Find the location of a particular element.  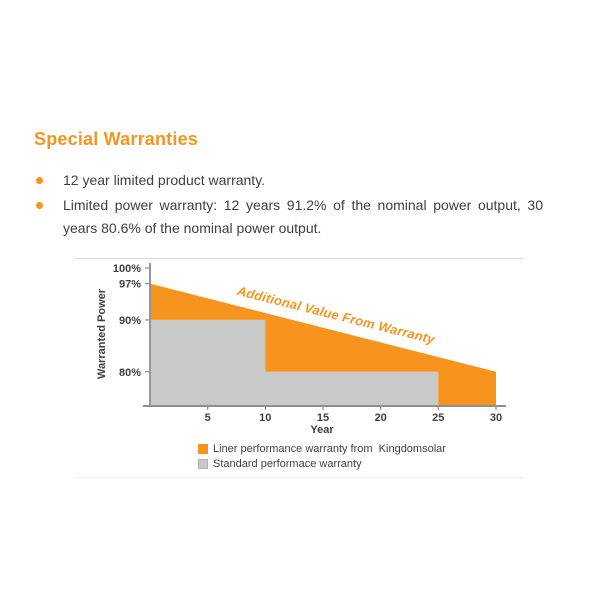

figure-bottom-border is located at coordinates (299, 477).